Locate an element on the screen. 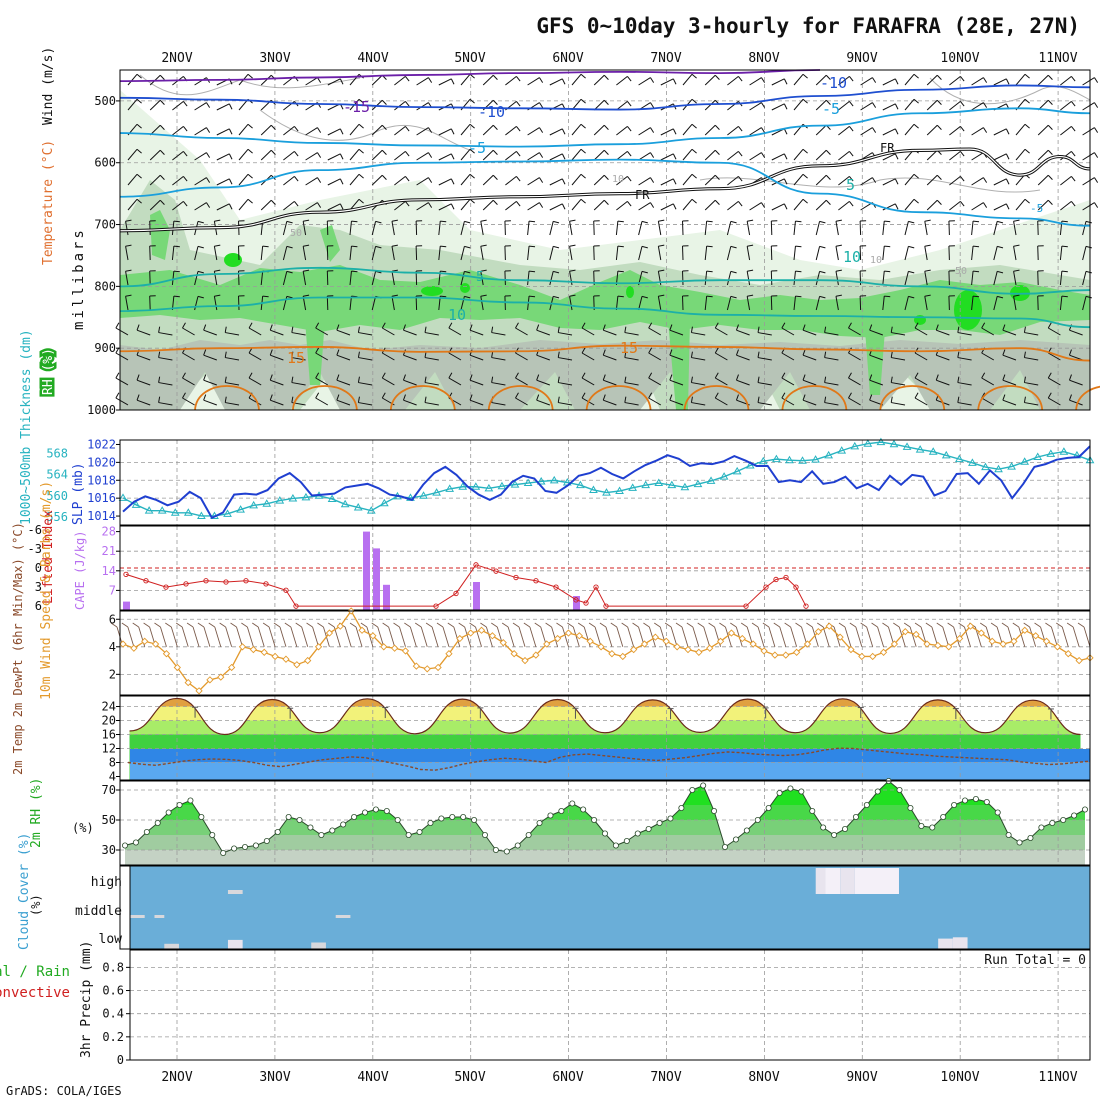 This screenshot has height=1100, width=1100. rh-marker is located at coordinates (975, 799).